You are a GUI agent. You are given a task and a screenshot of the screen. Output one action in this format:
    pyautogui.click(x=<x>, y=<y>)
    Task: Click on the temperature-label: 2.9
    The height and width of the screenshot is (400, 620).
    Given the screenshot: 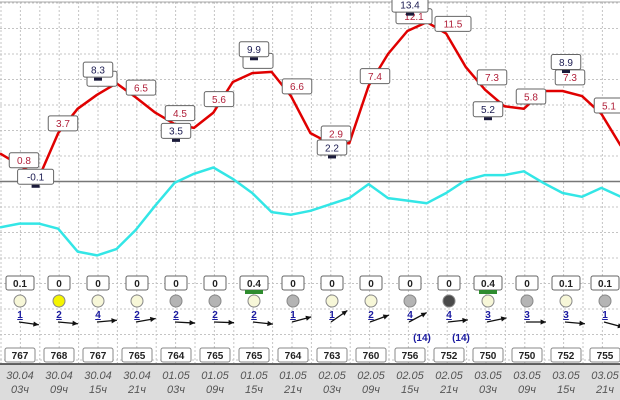 What is the action you would take?
    pyautogui.click(x=336, y=133)
    